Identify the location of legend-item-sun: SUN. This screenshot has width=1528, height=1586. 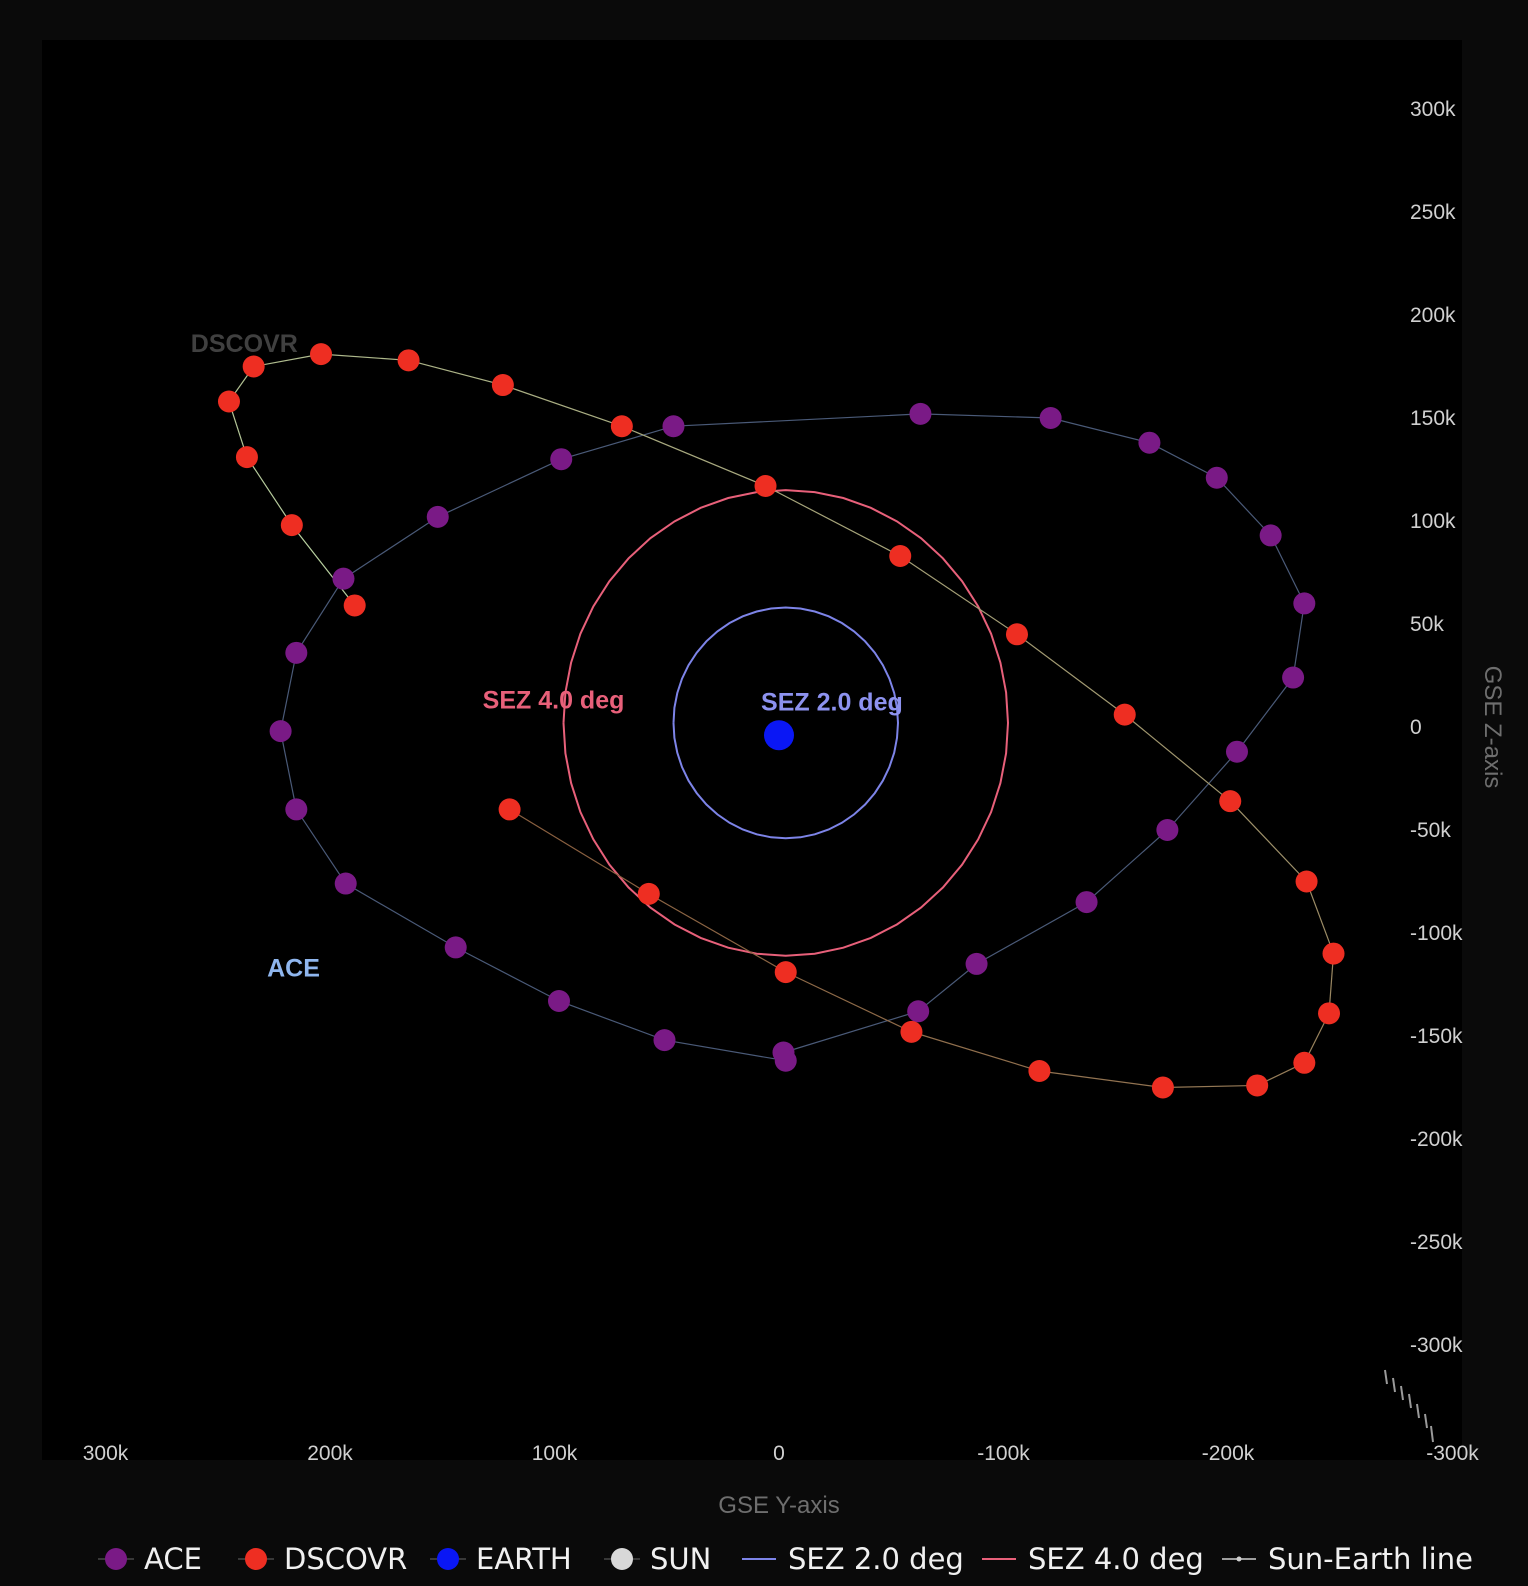
(657, 1559).